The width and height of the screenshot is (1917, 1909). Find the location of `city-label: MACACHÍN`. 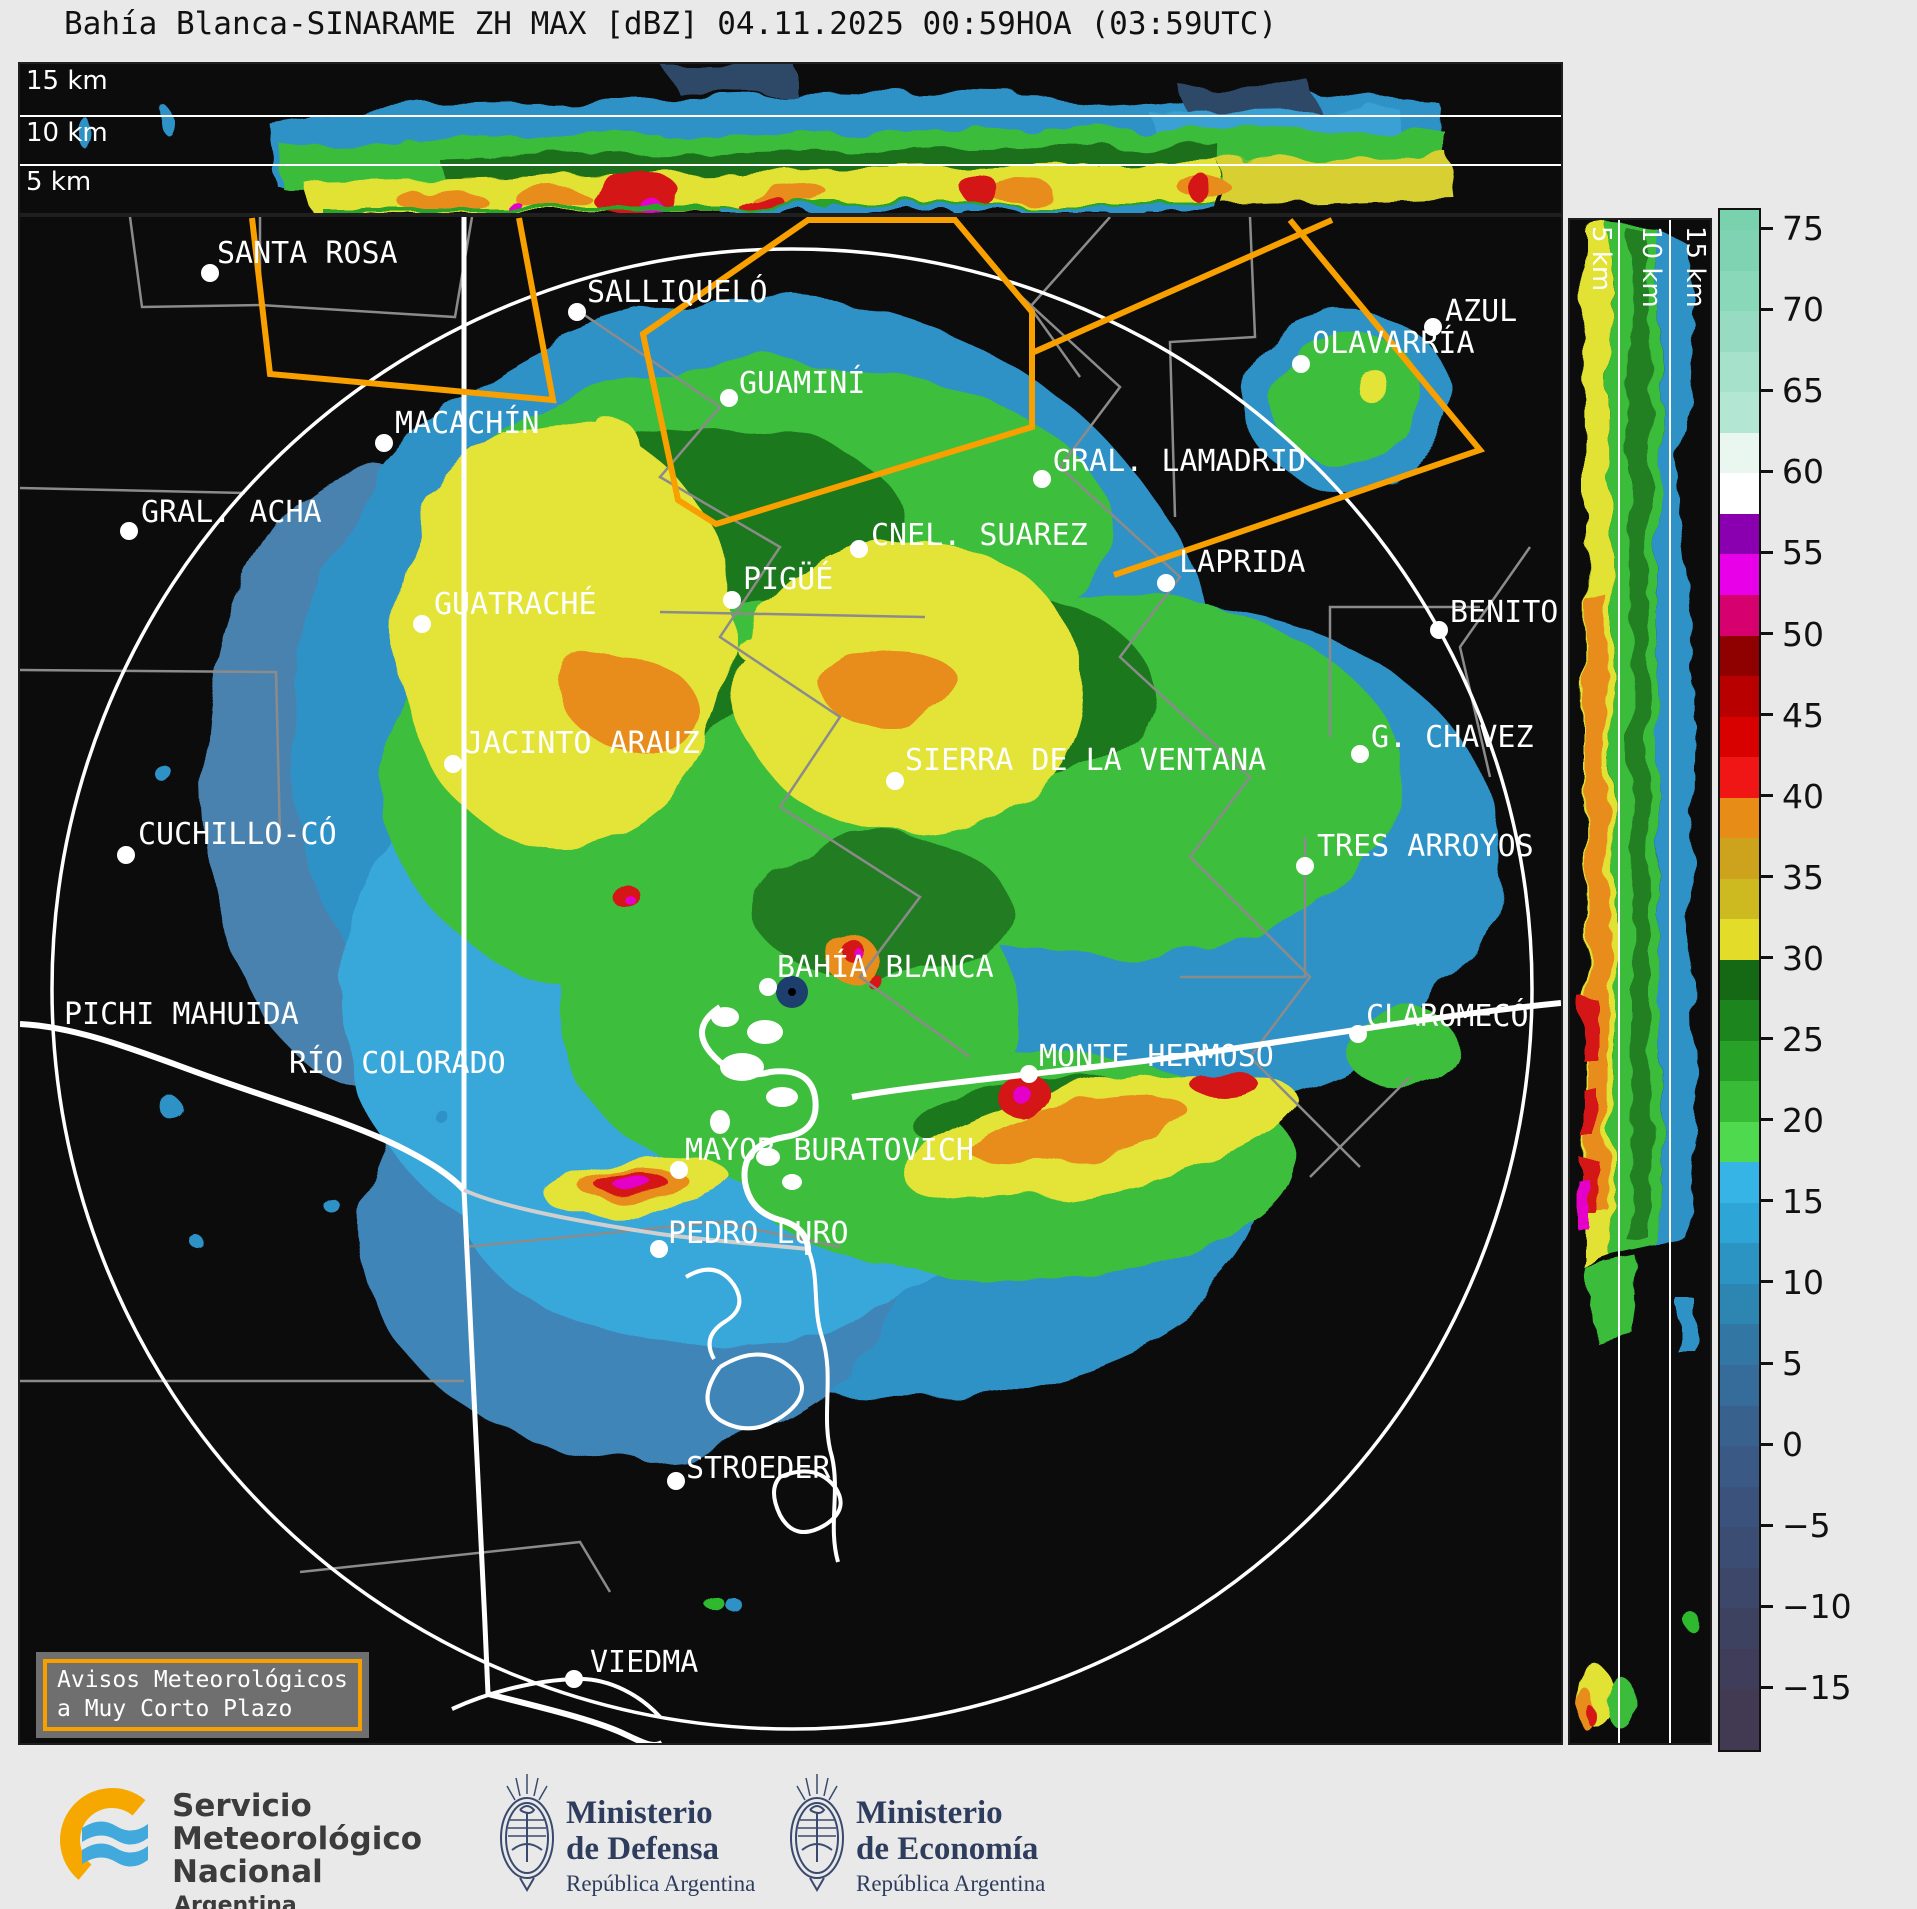

city-label: MACACHÍN is located at coordinates (467, 423).